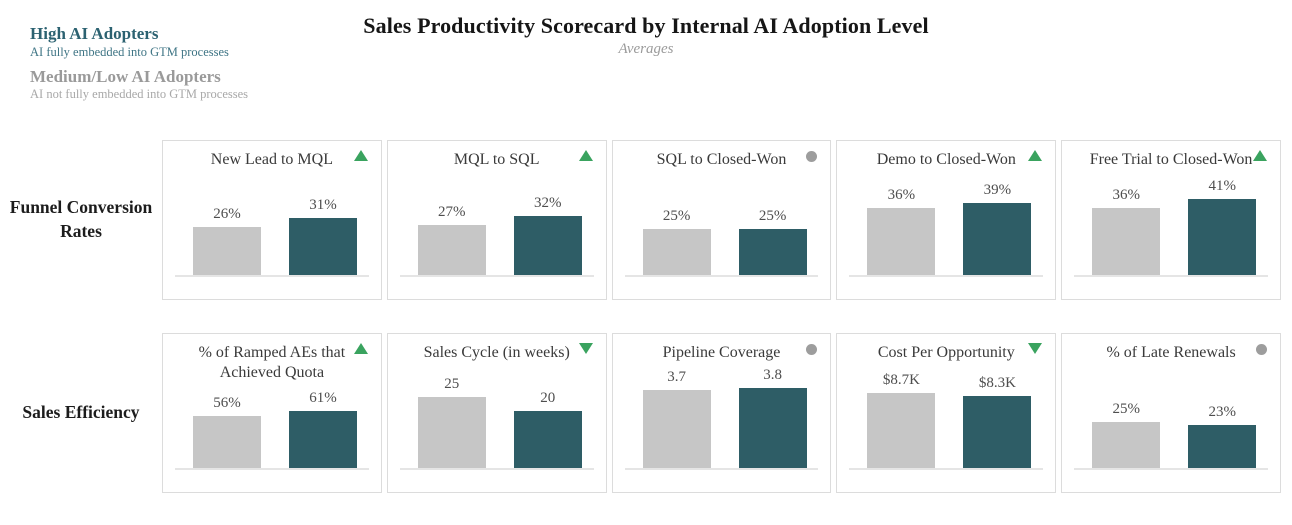  Describe the element at coordinates (452, 384) in the screenshot. I see `medlow-value-label: 25` at that location.